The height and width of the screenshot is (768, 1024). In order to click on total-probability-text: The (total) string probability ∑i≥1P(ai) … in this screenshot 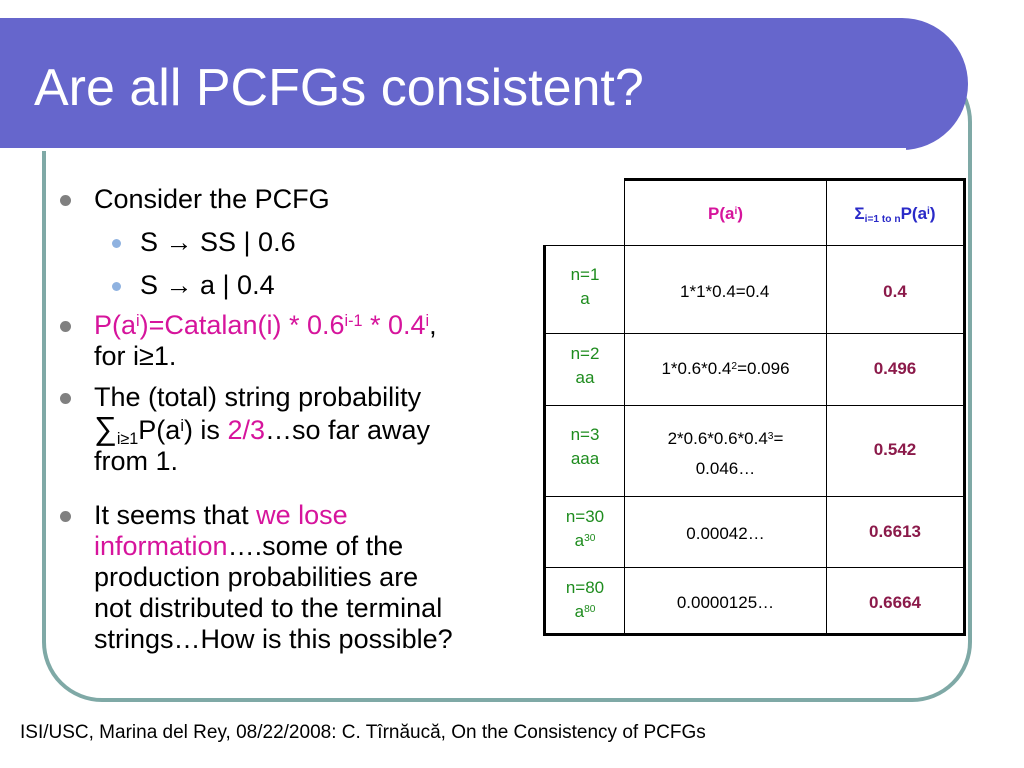, I will do `click(262, 429)`.